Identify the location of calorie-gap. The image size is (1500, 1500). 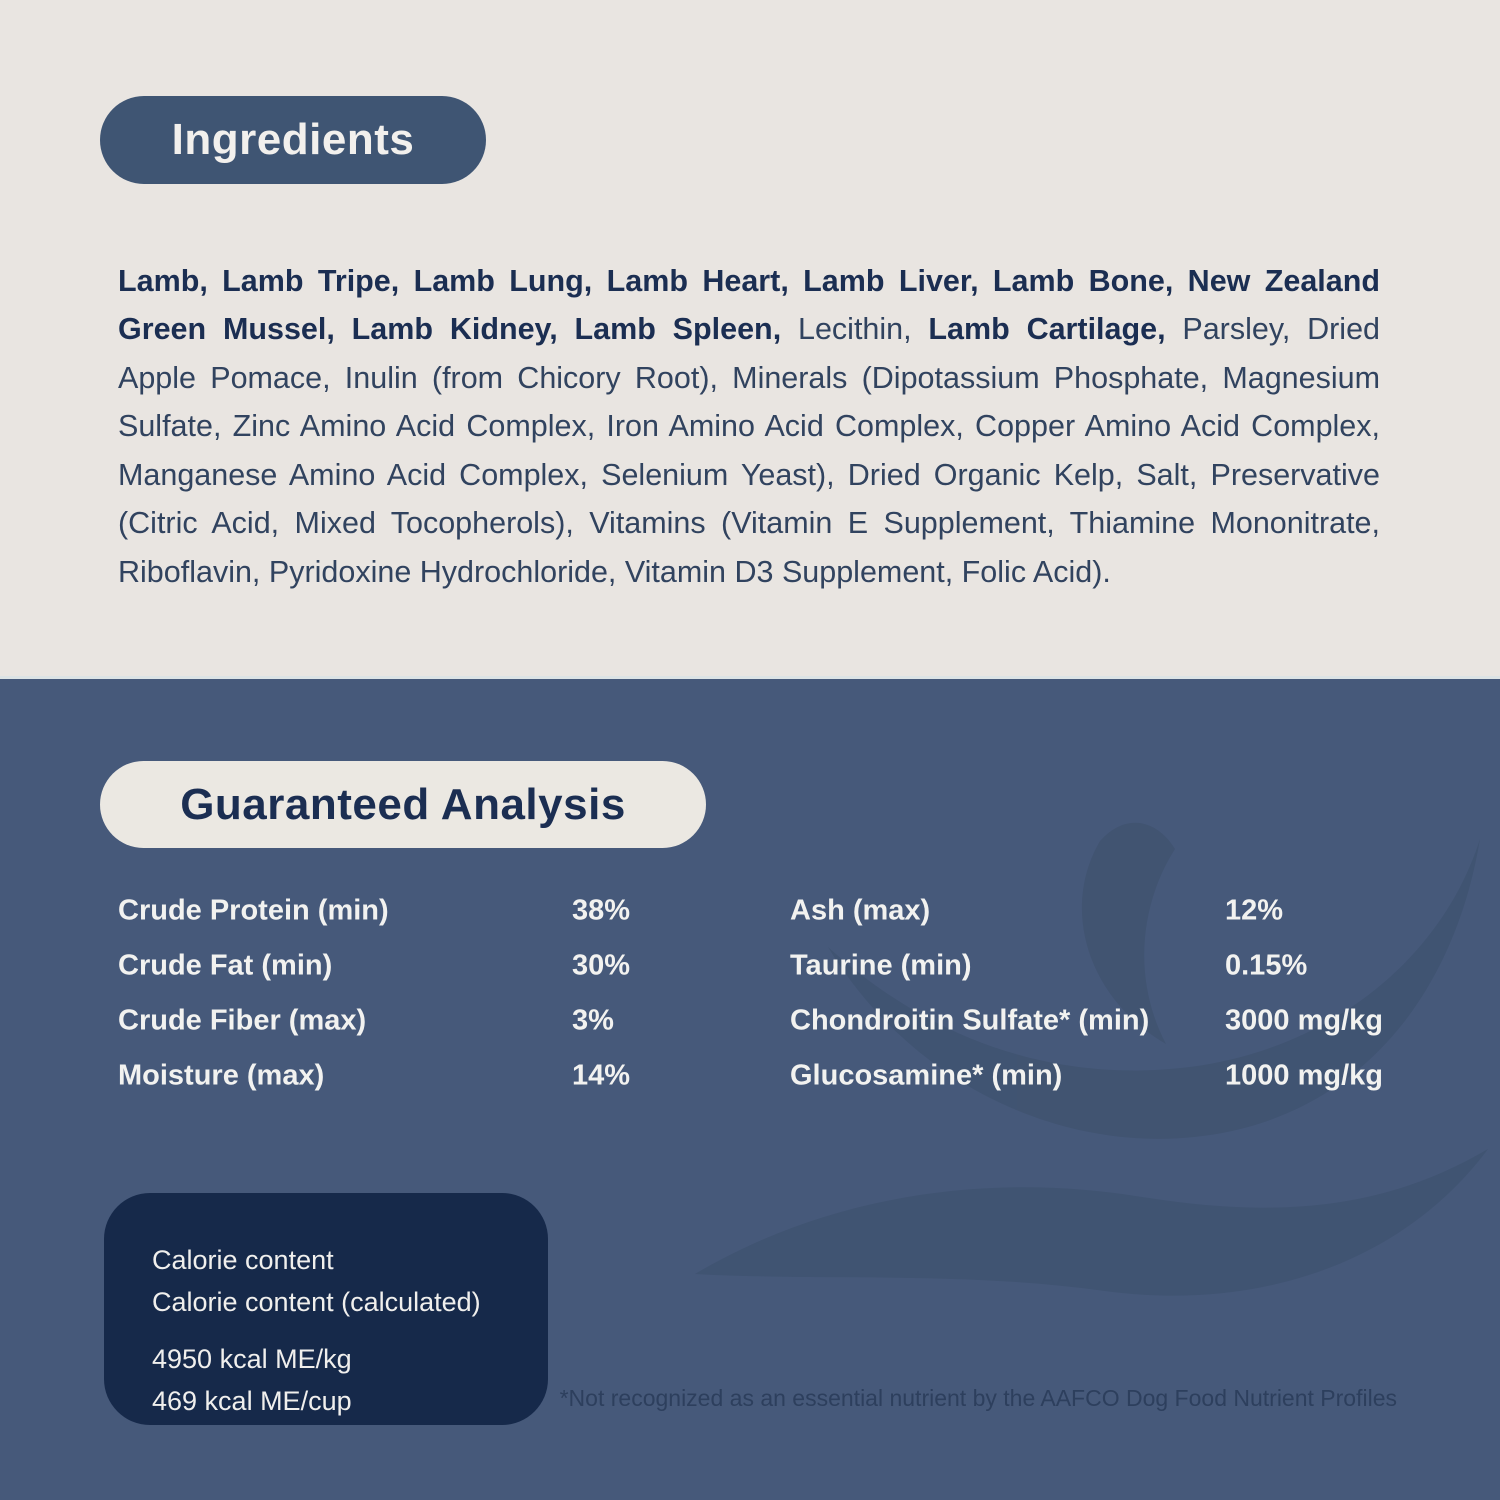
(340, 1330).